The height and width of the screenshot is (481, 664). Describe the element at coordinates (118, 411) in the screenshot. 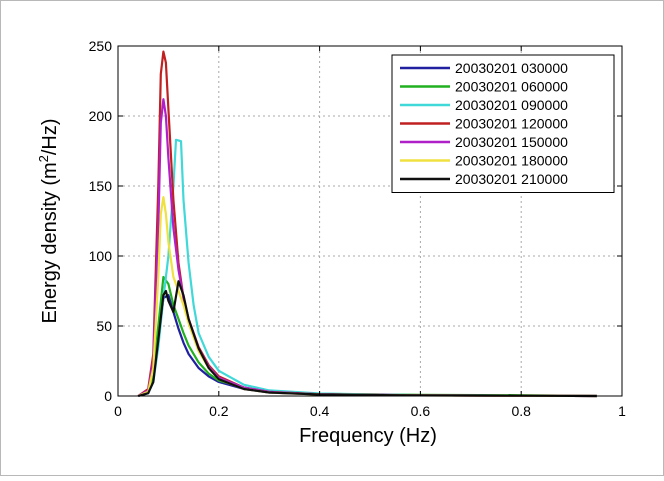

I see `x-tick-label: 0` at that location.